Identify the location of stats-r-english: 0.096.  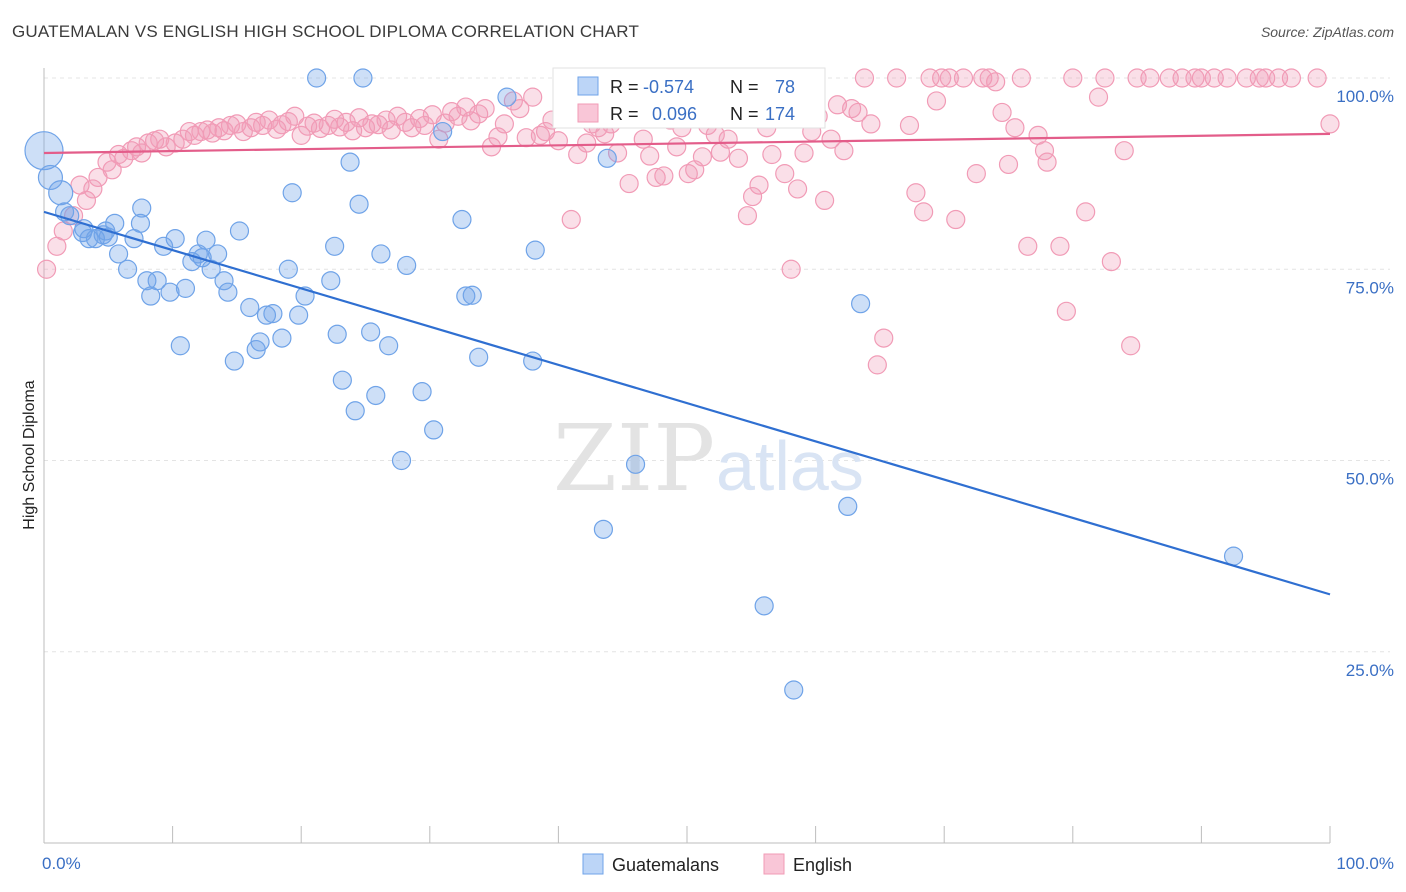
(674, 114).